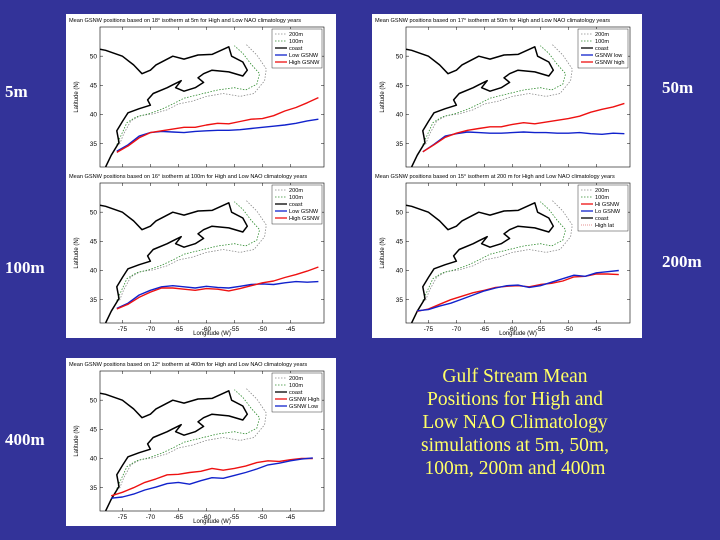  What do you see at coordinates (25, 439) in the screenshot?
I see `depth-label-400m: 400m` at bounding box center [25, 439].